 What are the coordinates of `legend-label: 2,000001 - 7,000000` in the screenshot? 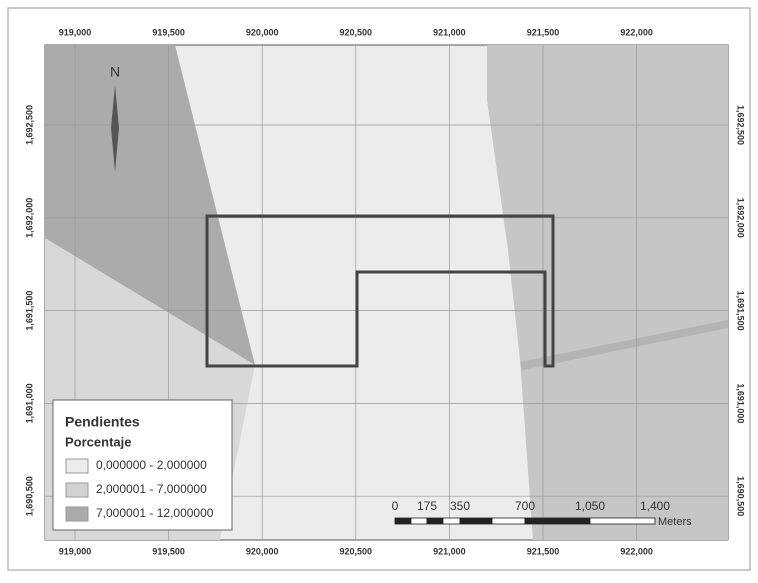 It's located at (151, 489).